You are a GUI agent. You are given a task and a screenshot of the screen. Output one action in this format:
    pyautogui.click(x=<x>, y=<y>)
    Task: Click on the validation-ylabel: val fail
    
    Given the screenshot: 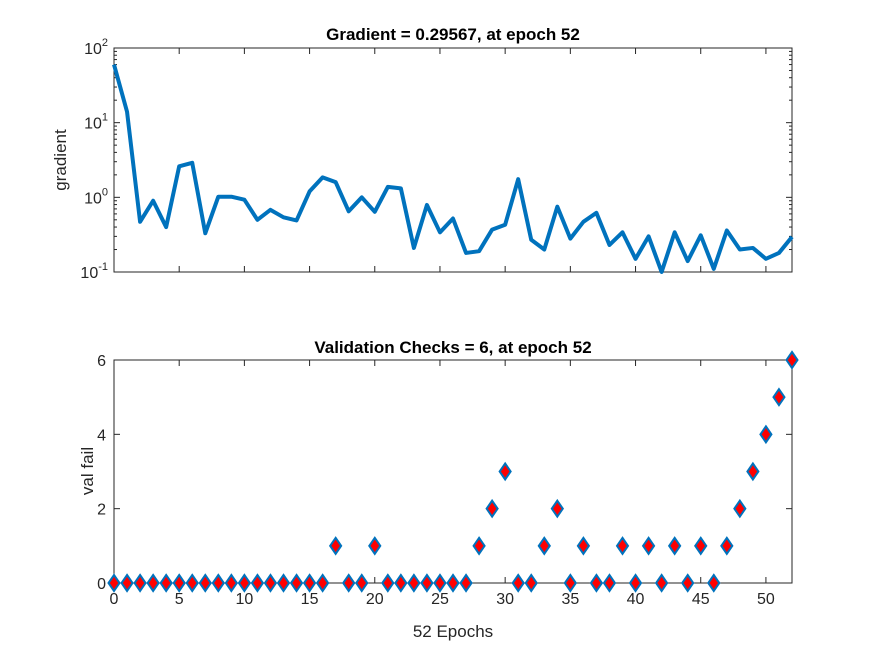 What is the action you would take?
    pyautogui.click(x=87, y=471)
    